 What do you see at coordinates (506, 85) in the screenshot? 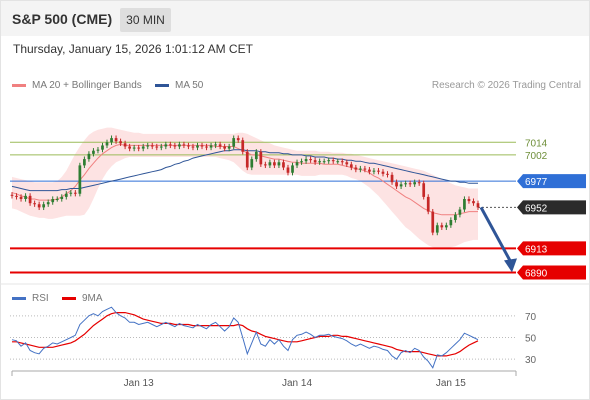
I see `copyright-text: Research © 2026 Trading Central` at bounding box center [506, 85].